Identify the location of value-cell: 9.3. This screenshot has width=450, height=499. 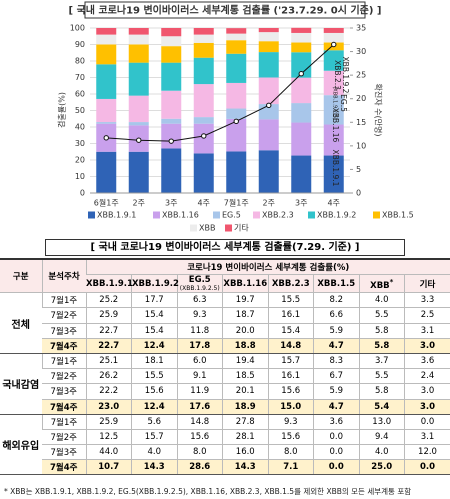
(199, 315).